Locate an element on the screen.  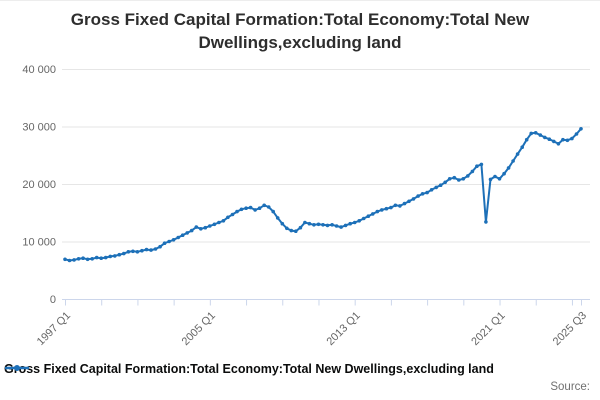
y-axis-label: 20 000 is located at coordinates (39, 185).